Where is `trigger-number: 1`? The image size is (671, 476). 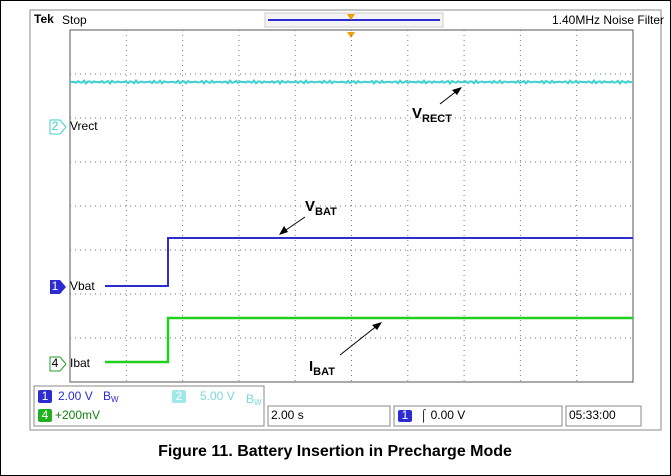 trigger-number: 1 is located at coordinates (405, 415).